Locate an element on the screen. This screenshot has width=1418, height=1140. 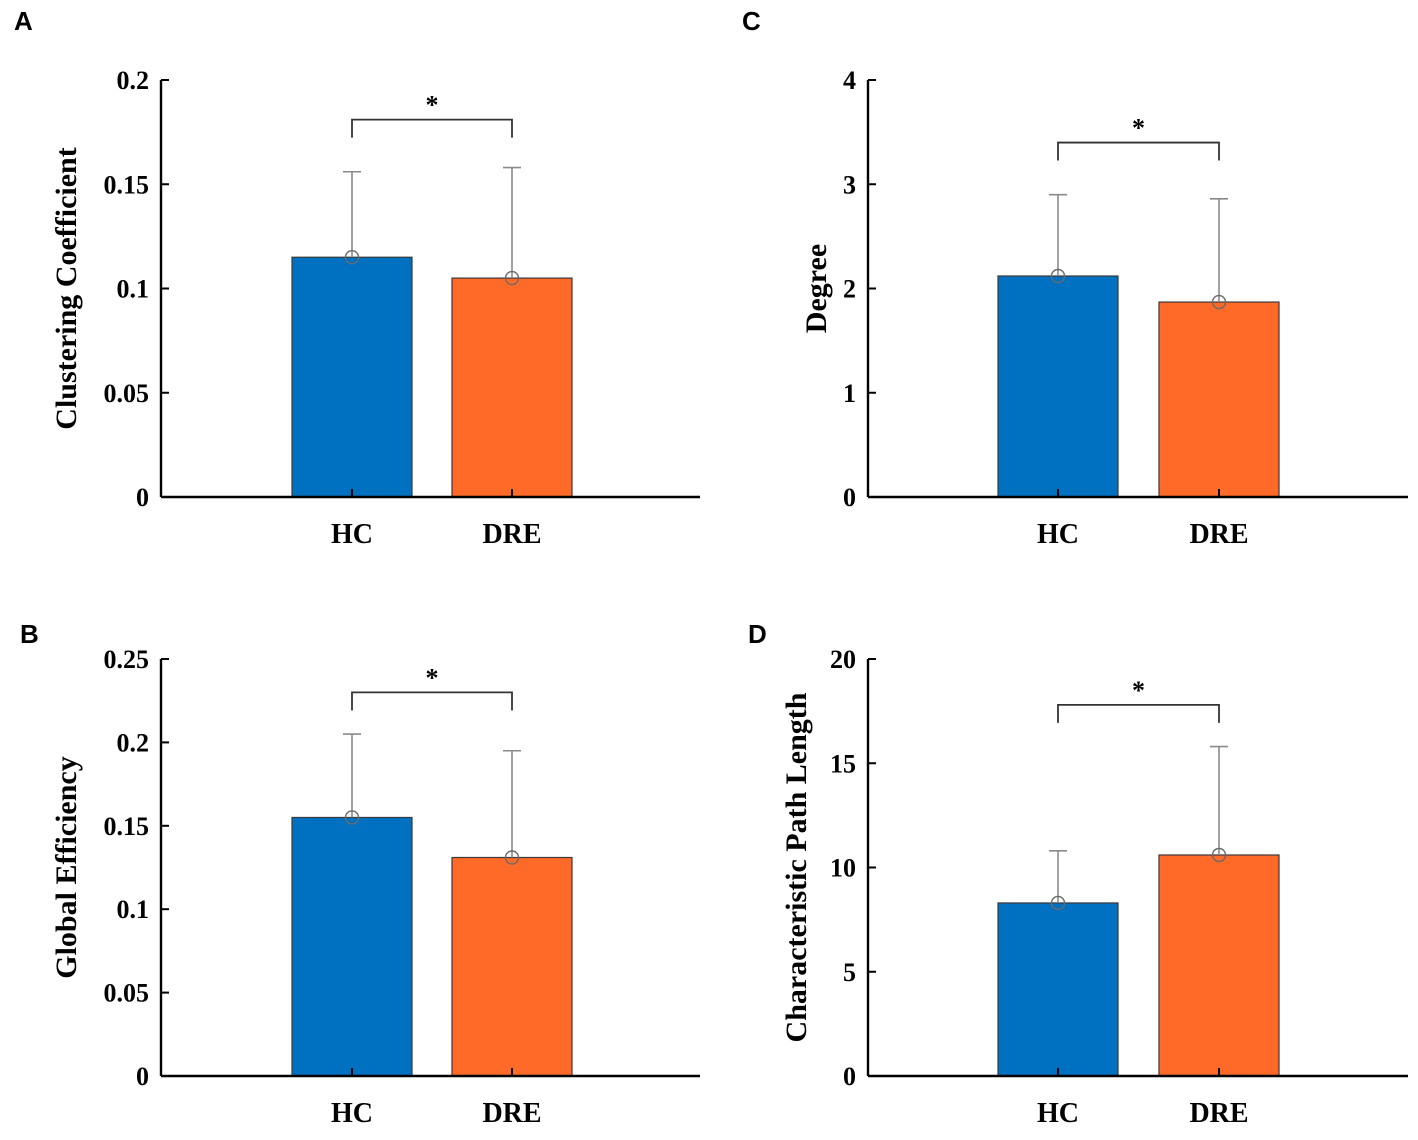
y-tick-label: 5 is located at coordinates (849, 972).